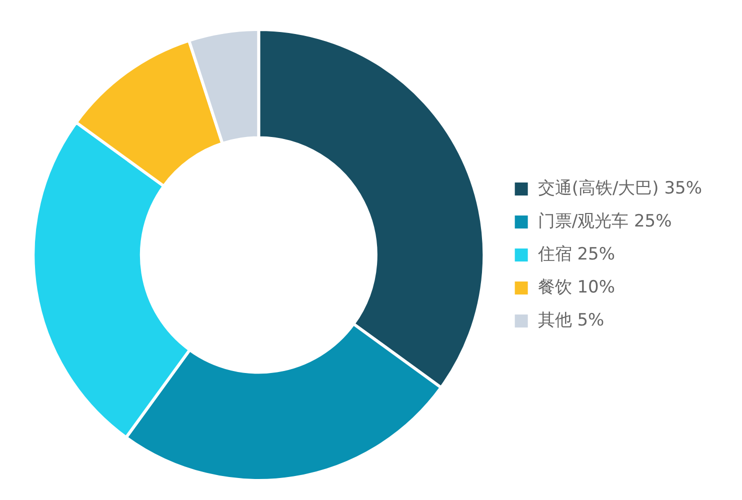 The width and height of the screenshot is (742, 500). Describe the element at coordinates (620, 188) in the screenshot. I see `legend-label: 交通(高铁/大巴) 35%` at that location.